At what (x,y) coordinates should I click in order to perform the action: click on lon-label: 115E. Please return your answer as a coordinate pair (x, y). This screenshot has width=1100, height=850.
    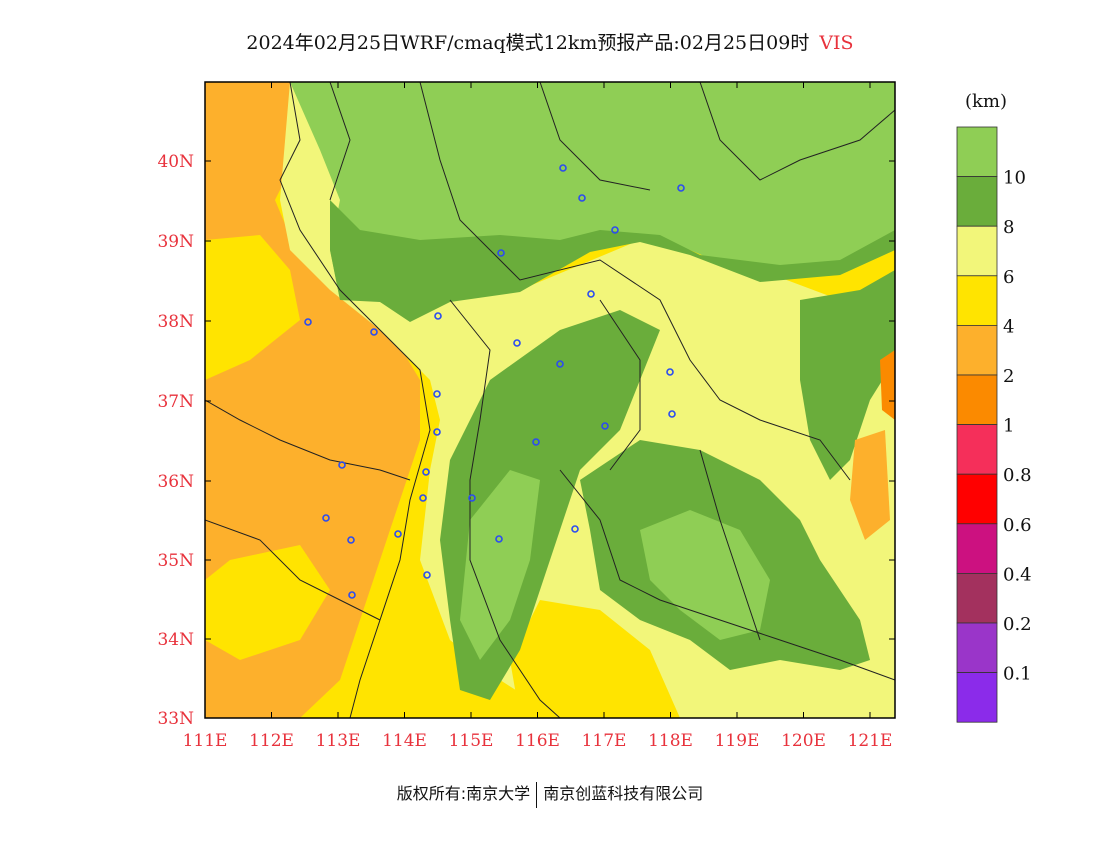
    Looking at the image, I should click on (471, 741).